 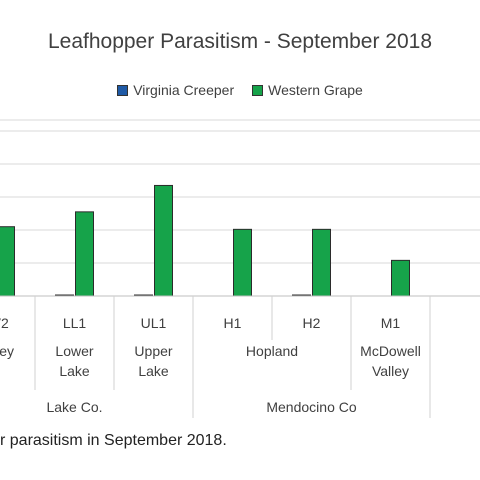 I want to click on legend-swatch-western-grape, so click(x=258, y=90).